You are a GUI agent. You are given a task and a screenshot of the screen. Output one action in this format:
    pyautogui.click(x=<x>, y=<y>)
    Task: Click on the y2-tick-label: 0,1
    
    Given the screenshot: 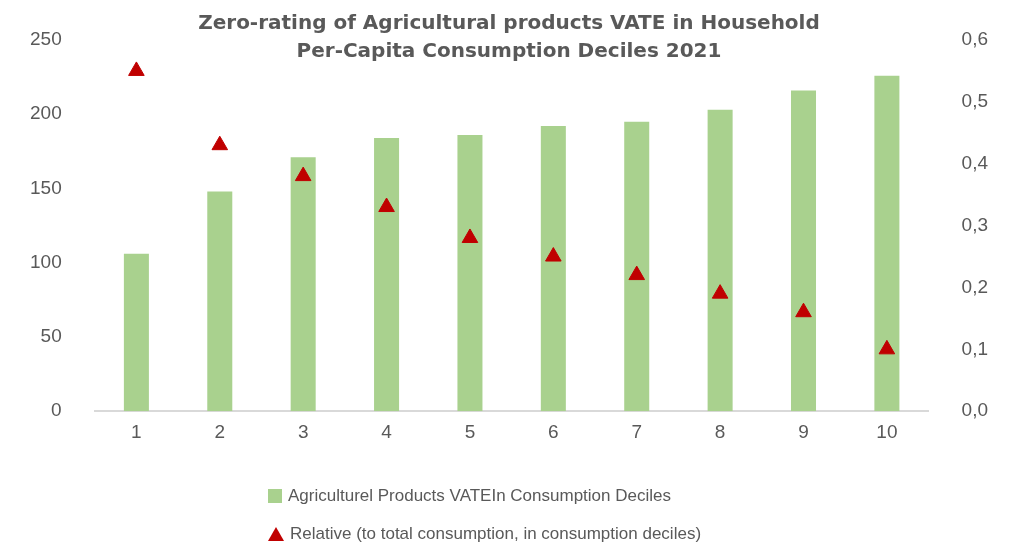 What is the action you would take?
    pyautogui.click(x=975, y=348)
    